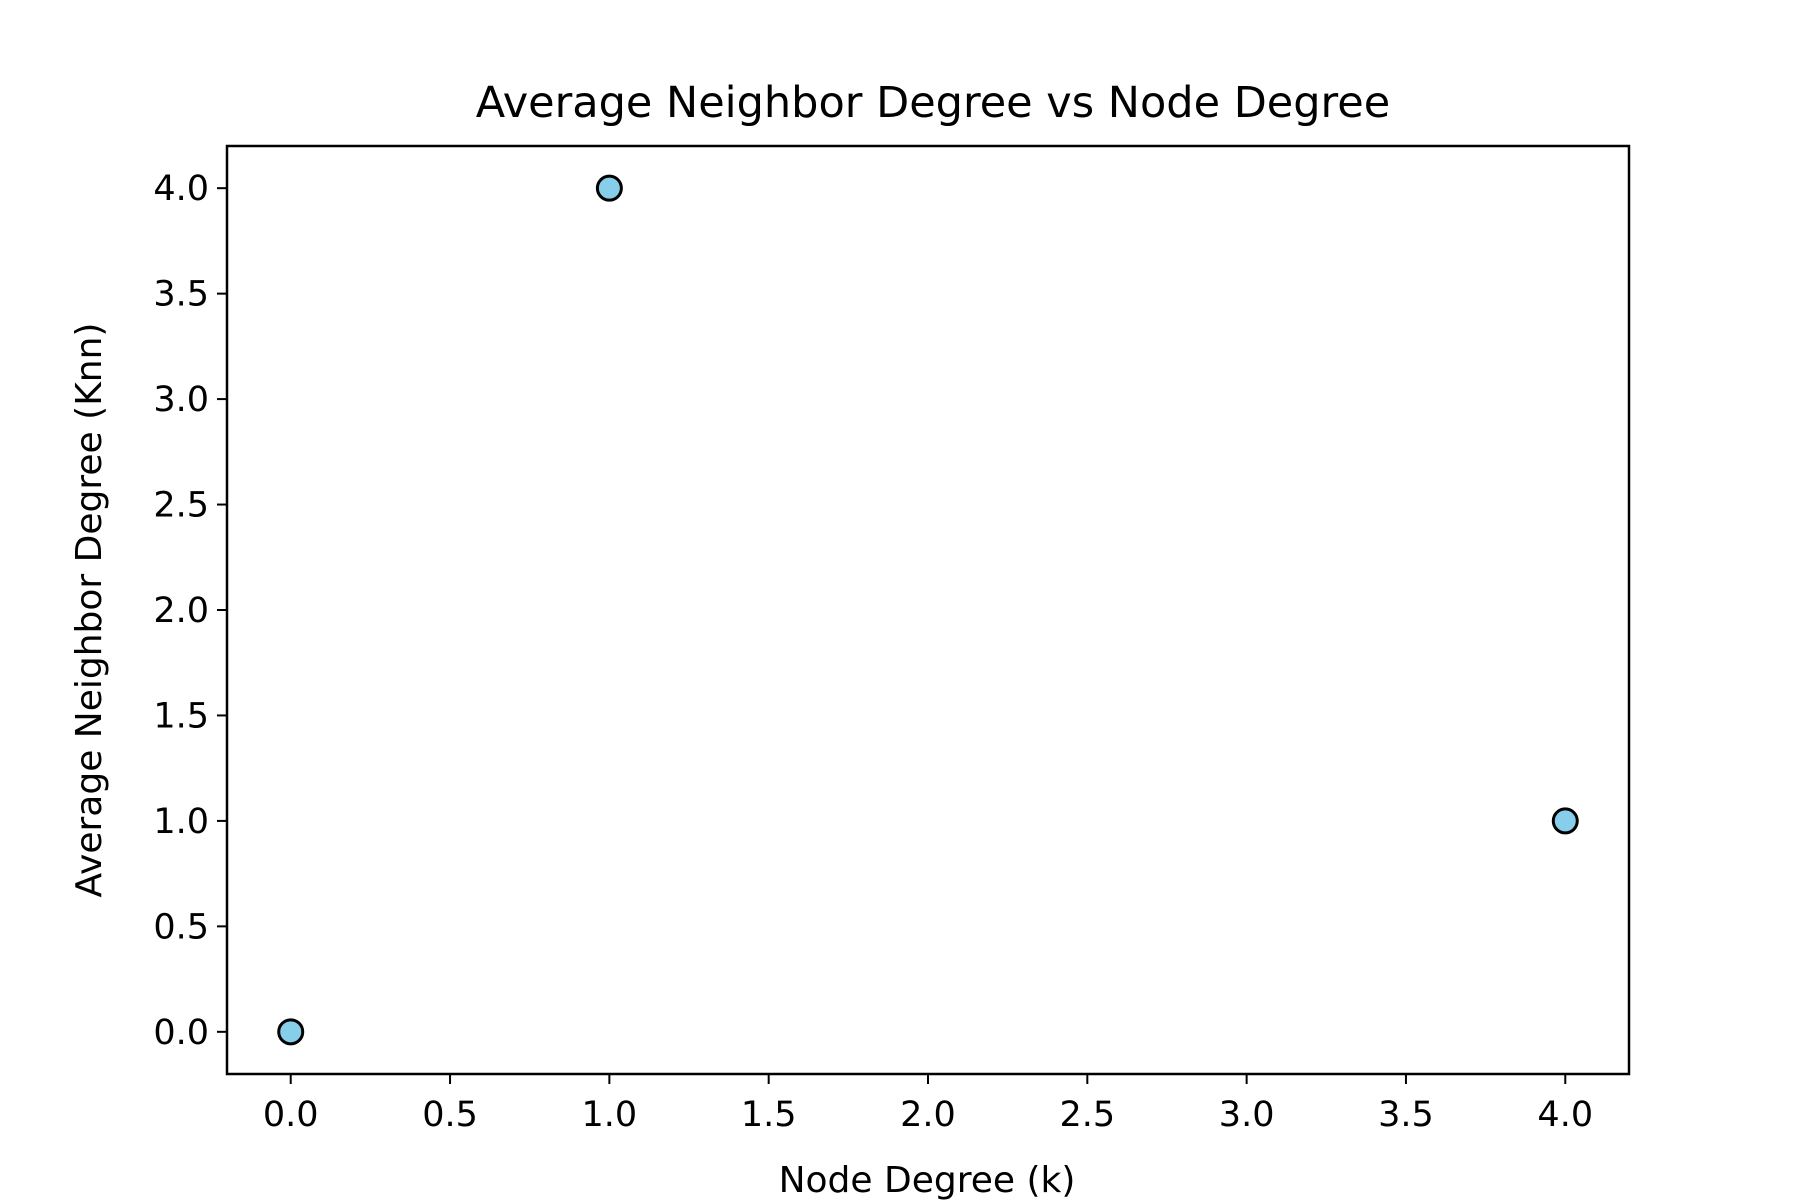  What do you see at coordinates (1247, 1115) in the screenshot?
I see `x-tick-label: 3.0` at bounding box center [1247, 1115].